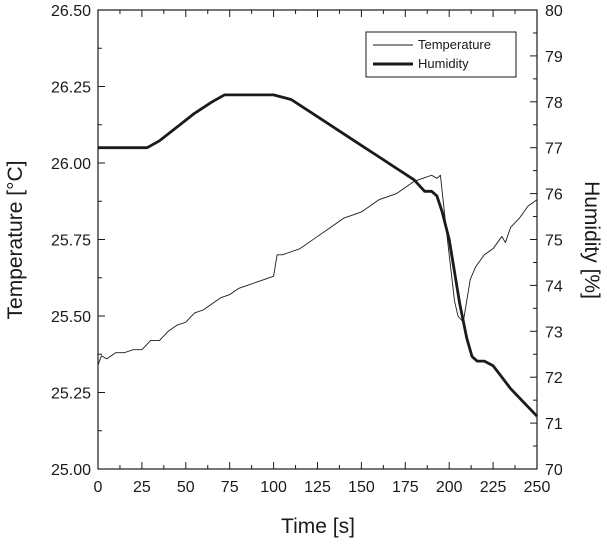  I want to click on left-y-axis-title: Temperature [°C], so click(15, 240).